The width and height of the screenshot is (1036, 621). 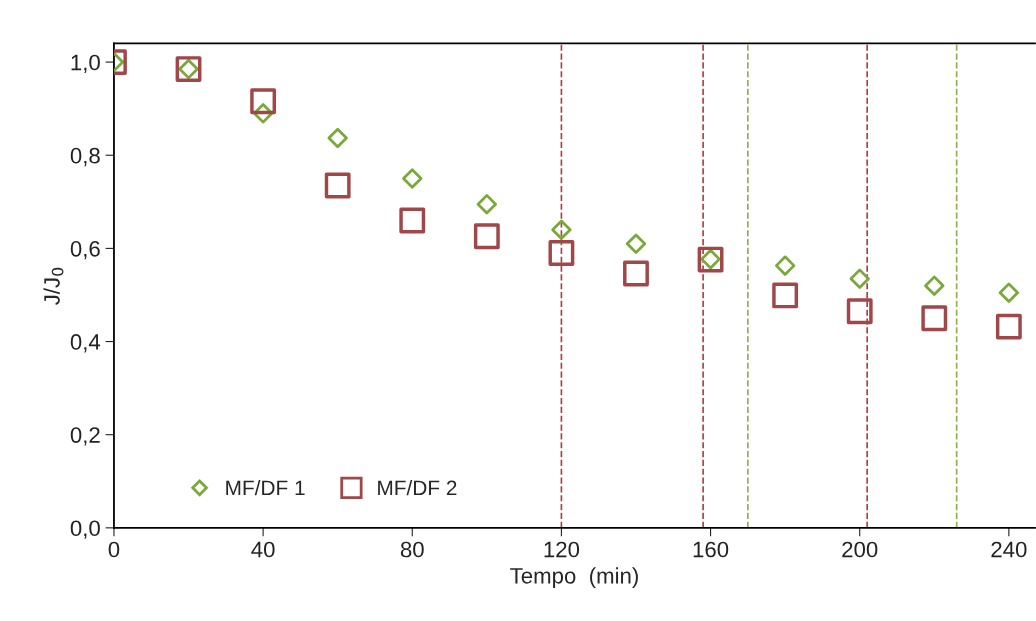 I want to click on y-tick-label: 0,6, so click(x=85, y=250).